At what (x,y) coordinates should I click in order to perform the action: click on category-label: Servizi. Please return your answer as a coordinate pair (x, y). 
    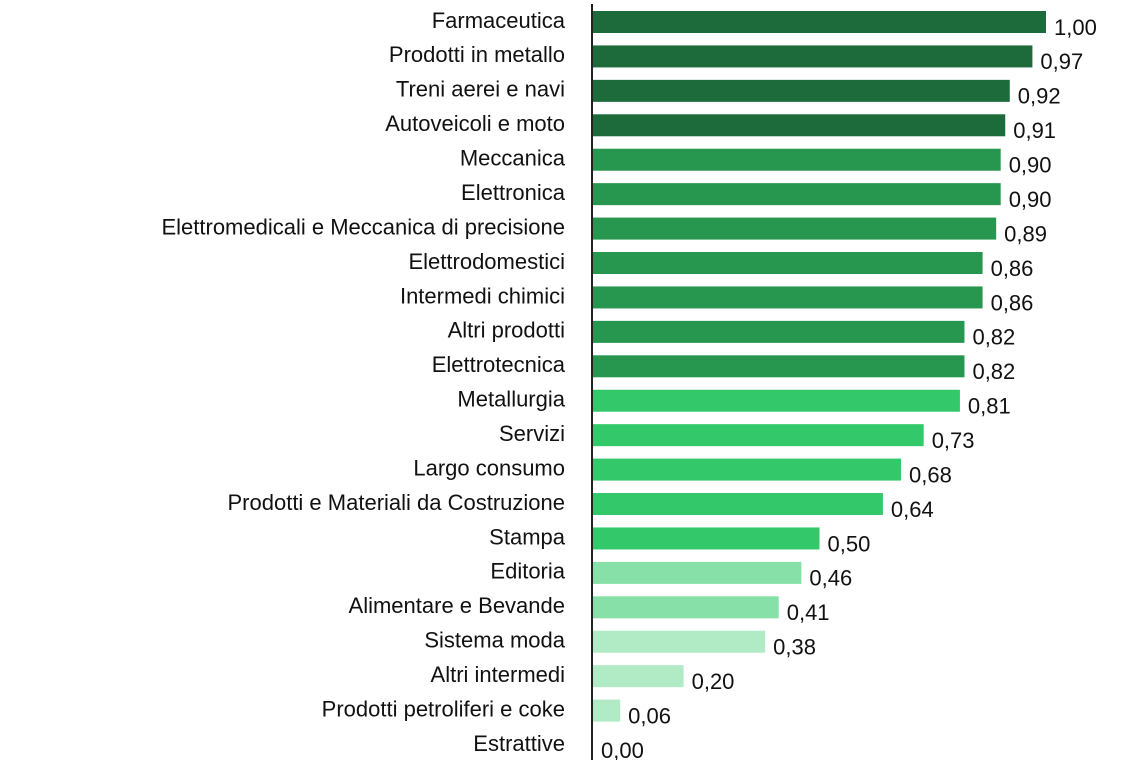
    Looking at the image, I should click on (532, 433).